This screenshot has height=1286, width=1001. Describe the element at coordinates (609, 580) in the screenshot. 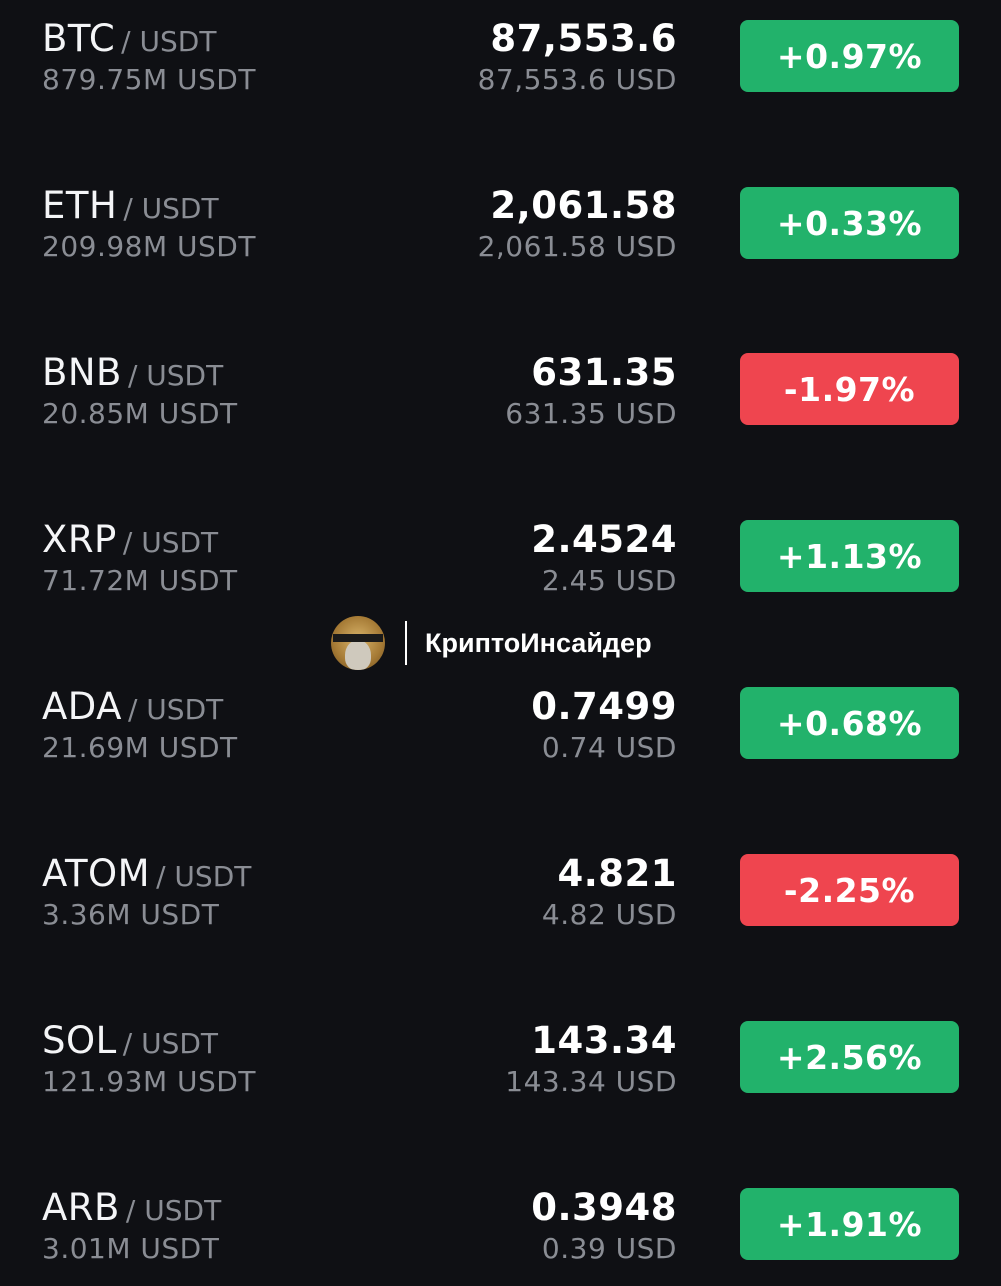

I see `price-usd: 2.45 USD` at that location.